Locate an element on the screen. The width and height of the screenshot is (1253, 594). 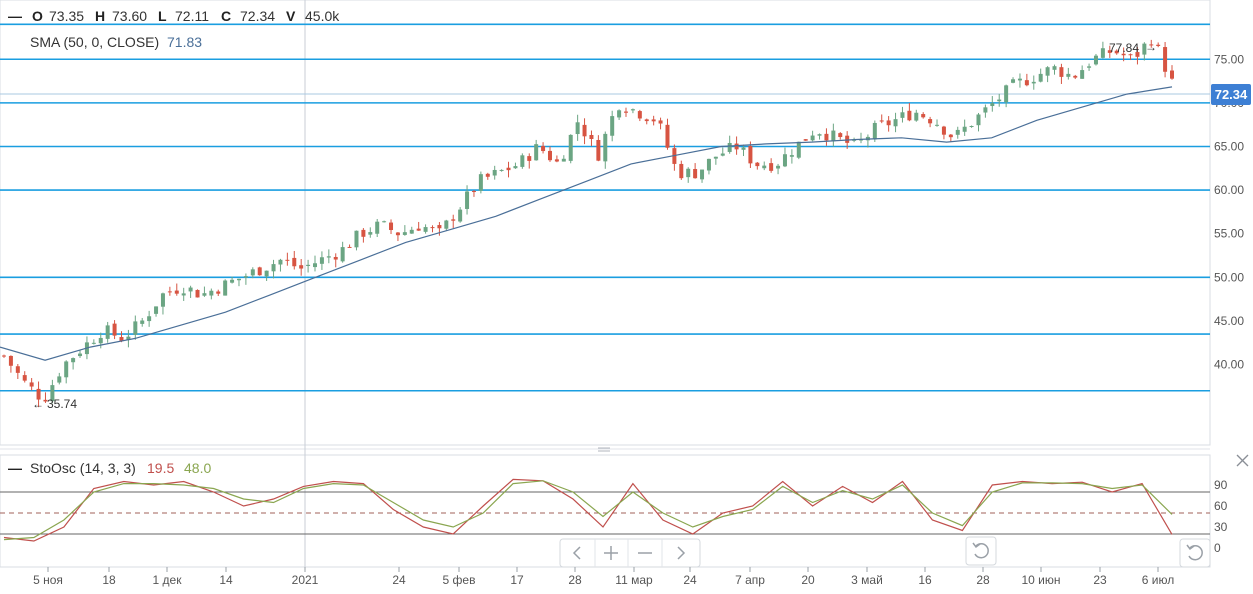
date-tick-label: 24 is located at coordinates (690, 580).